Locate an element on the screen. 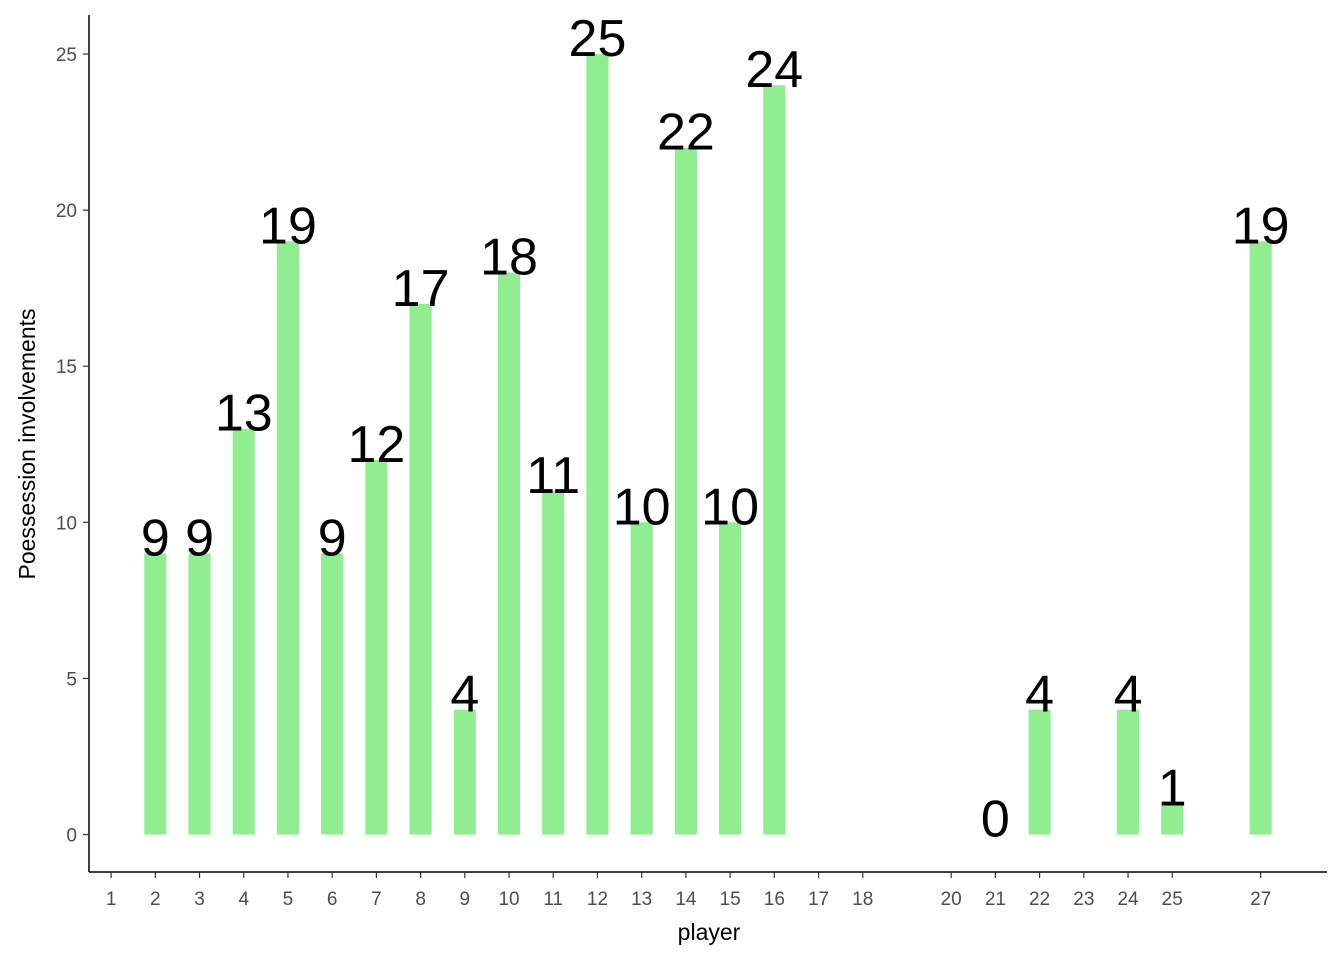 Image resolution: width=1344 pixels, height=960 pixels. y-axis-title: Poessession involvements is located at coordinates (27, 443).